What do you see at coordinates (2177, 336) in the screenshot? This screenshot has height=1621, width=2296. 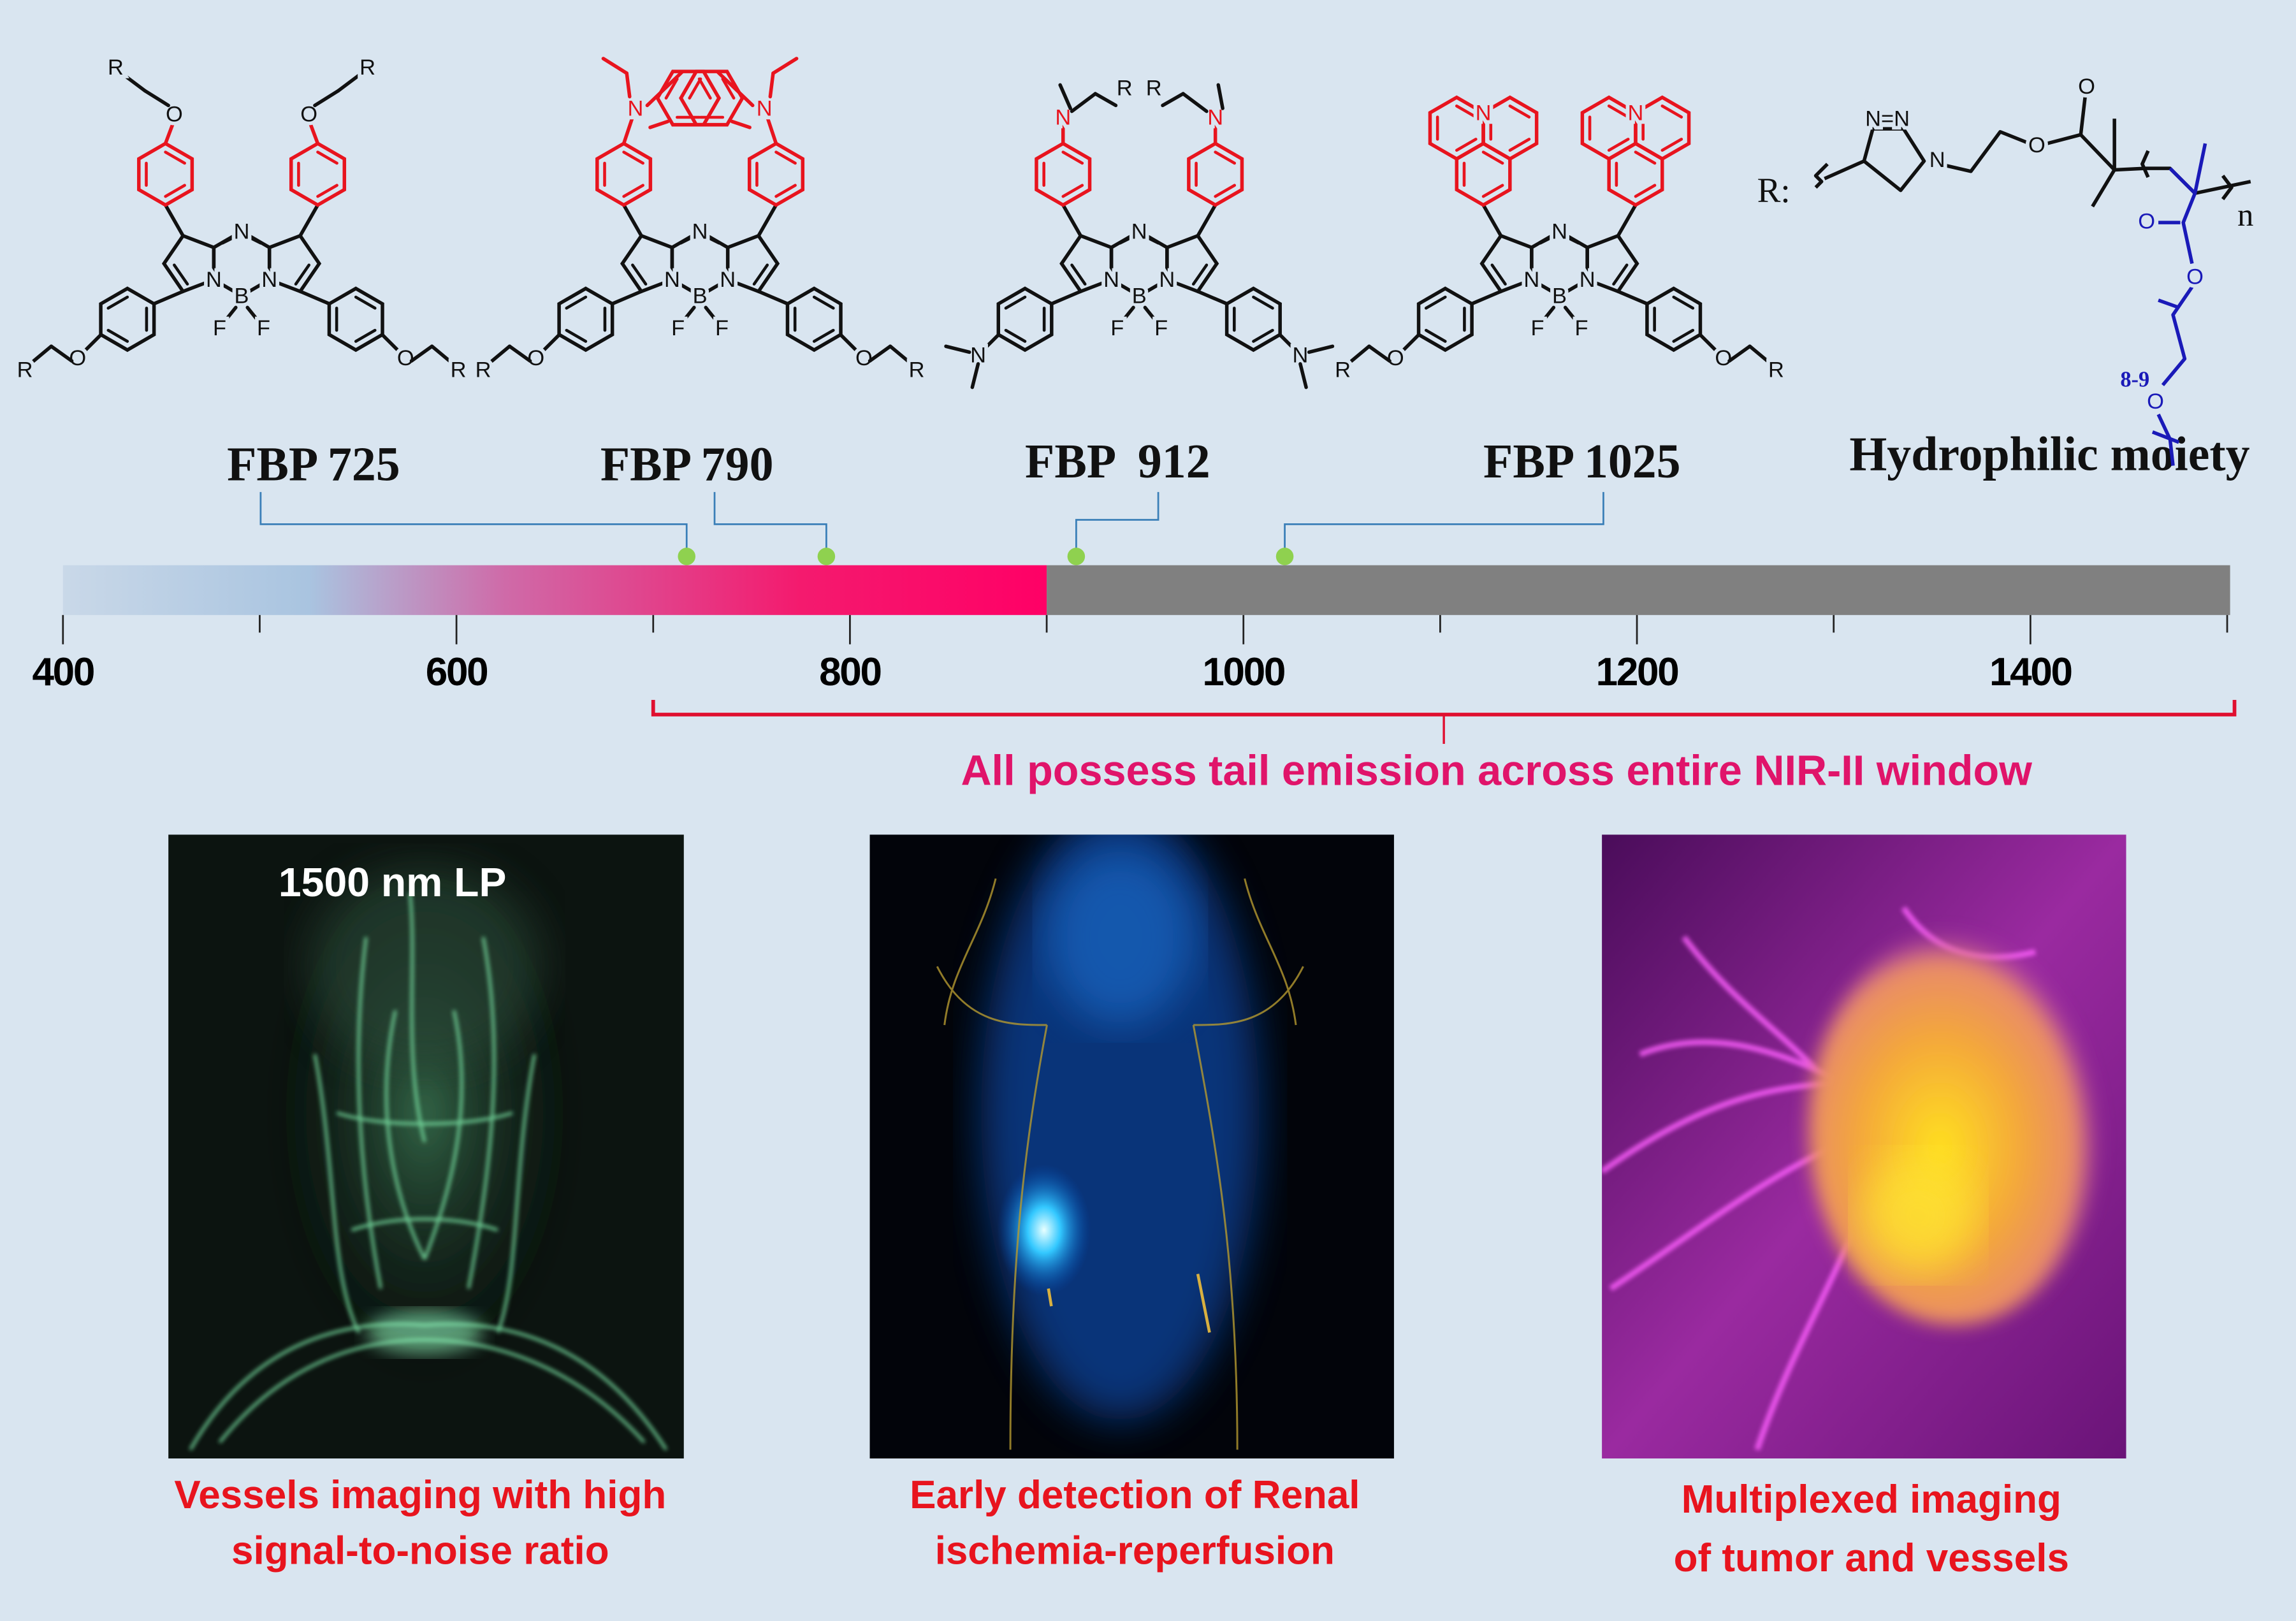 I see `peg-chain` at bounding box center [2177, 336].